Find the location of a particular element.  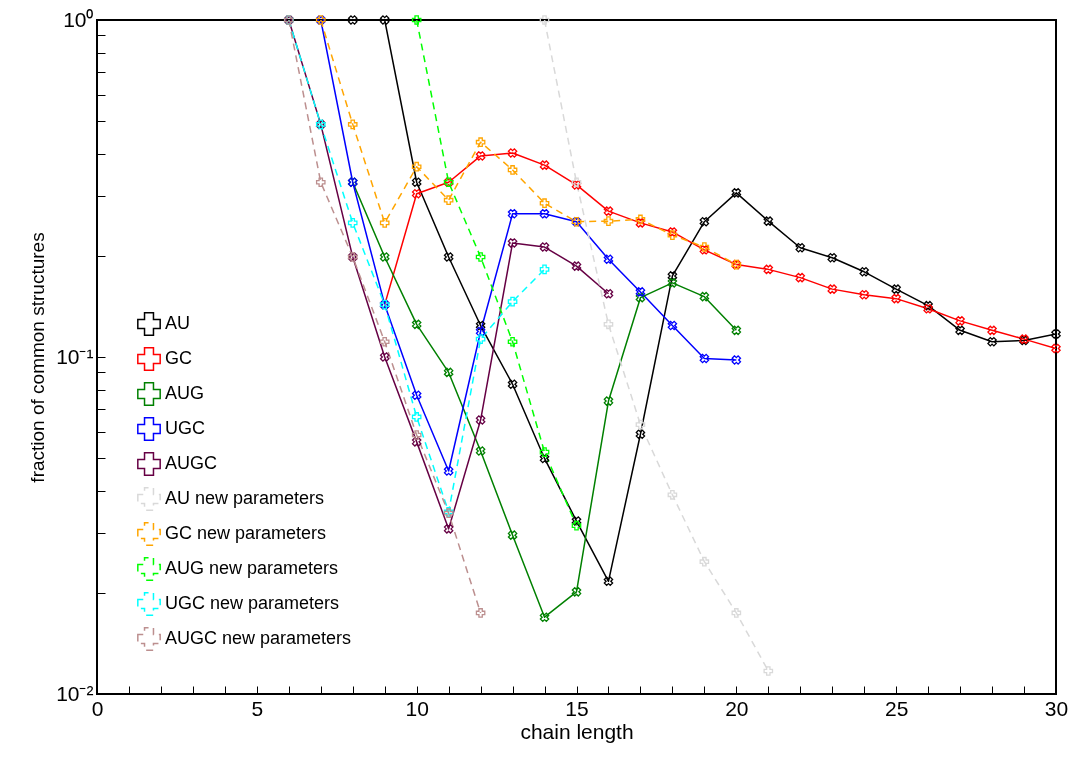

legend-label: AUG is located at coordinates (185, 393).